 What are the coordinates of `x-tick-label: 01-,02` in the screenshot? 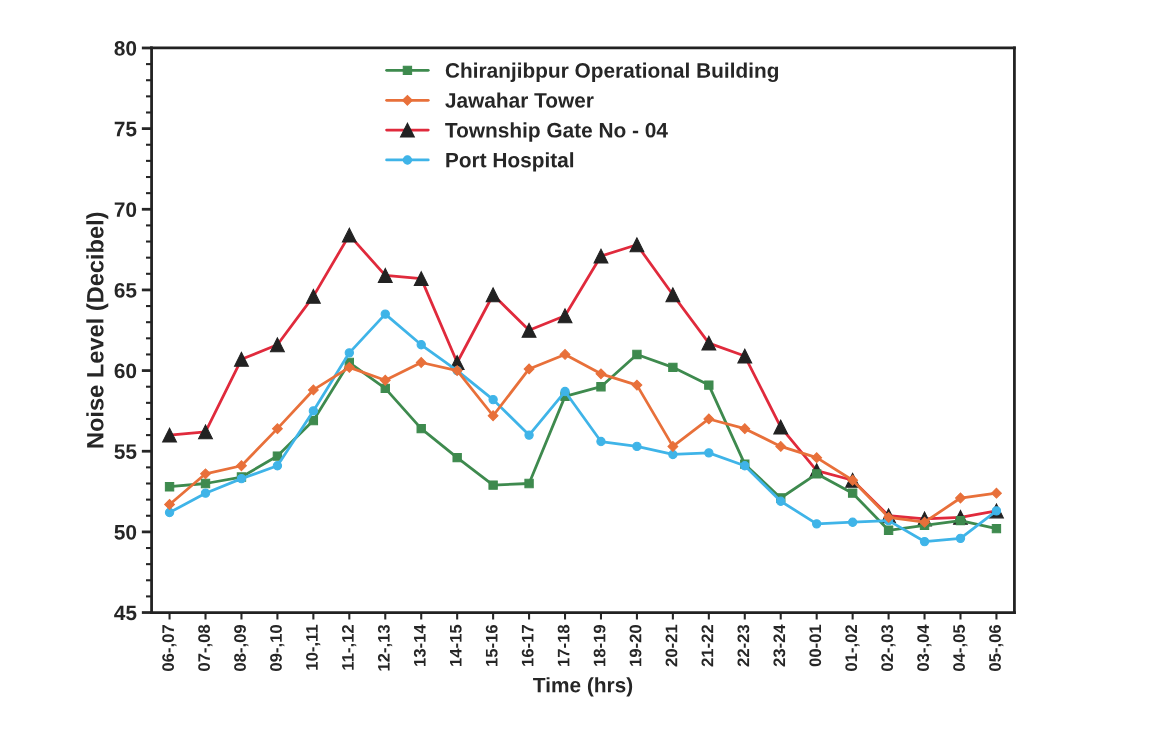 It's located at (852, 648).